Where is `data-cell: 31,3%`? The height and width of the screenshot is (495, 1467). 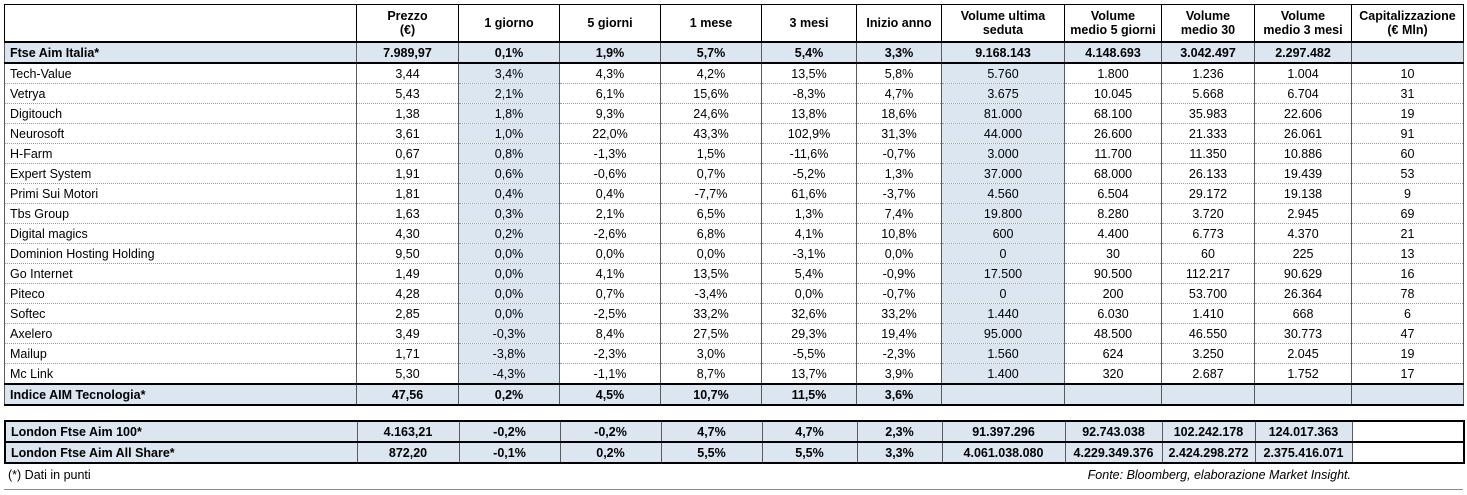
data-cell: 31,3% is located at coordinates (899, 133).